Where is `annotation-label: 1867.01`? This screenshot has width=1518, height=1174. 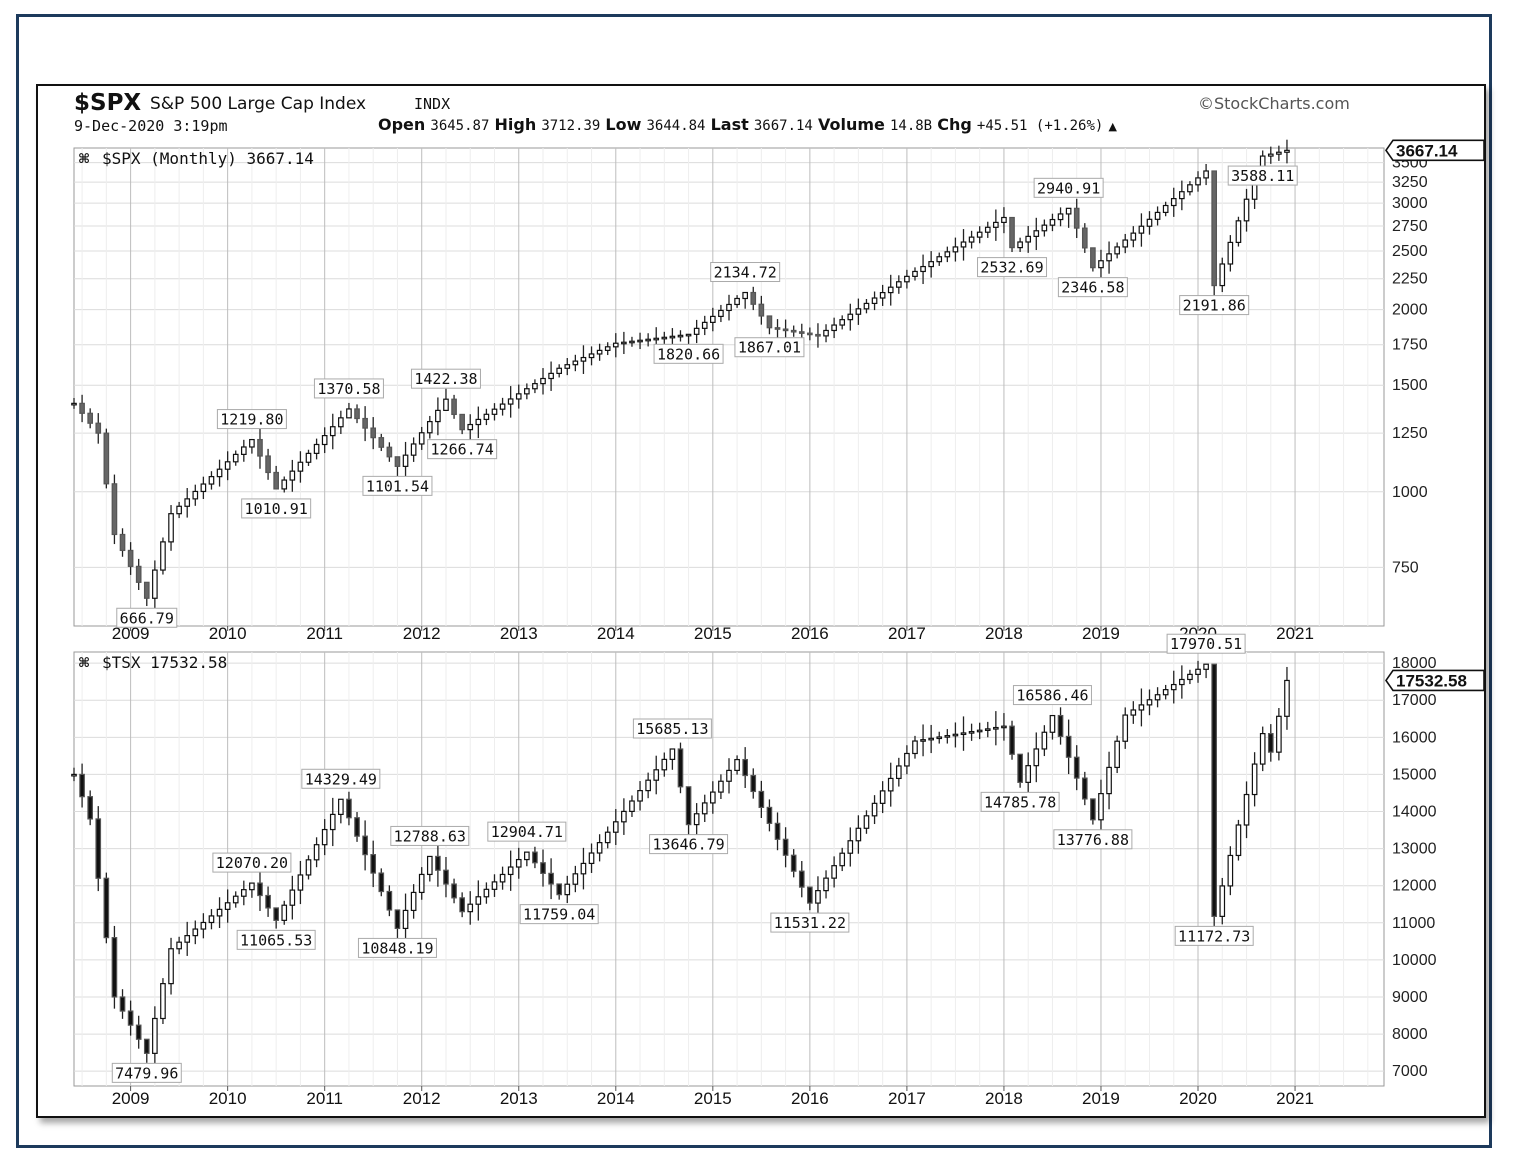
annotation-label: 1867.01 is located at coordinates (769, 348).